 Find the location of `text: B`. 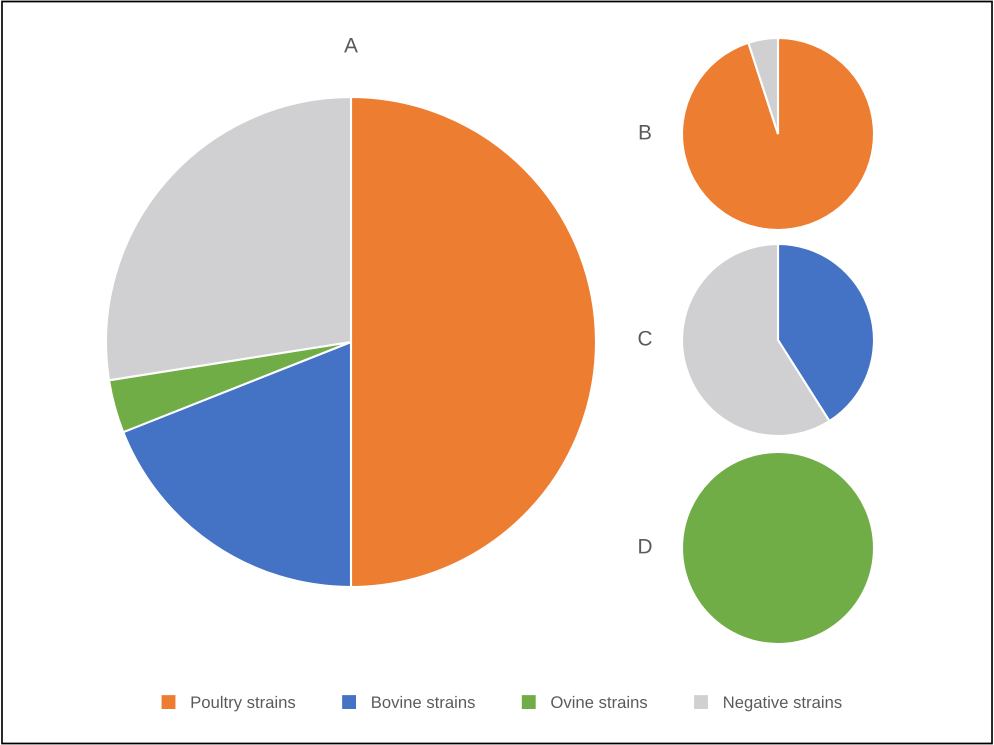

text: B is located at coordinates (645, 132).